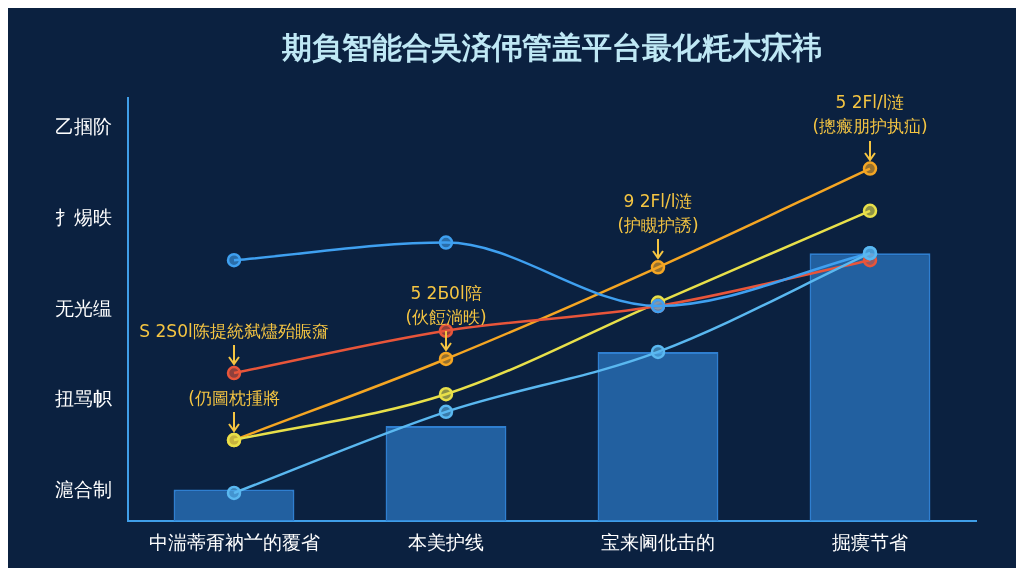 Image resolution: width=1024 pixels, height=576 pixels. What do you see at coordinates (83, 398) in the screenshot?
I see `text: 扭骂帜` at bounding box center [83, 398].